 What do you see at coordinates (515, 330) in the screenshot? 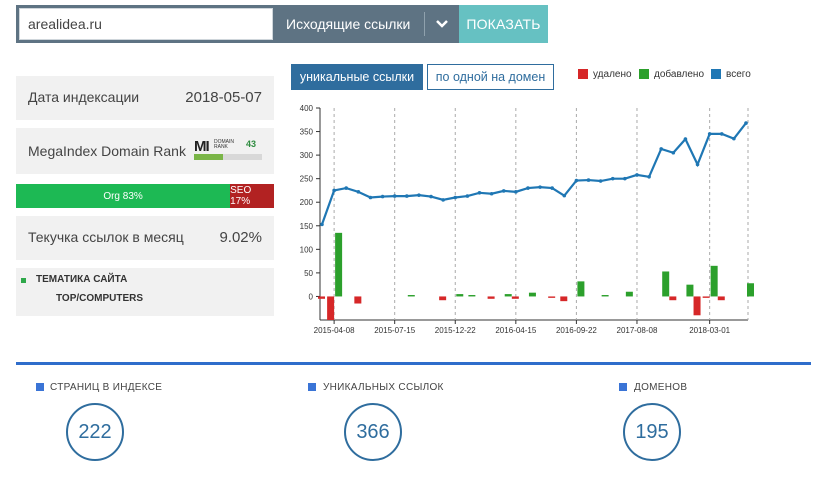
I see `x-tick-label: 2016-04-15` at bounding box center [515, 330].